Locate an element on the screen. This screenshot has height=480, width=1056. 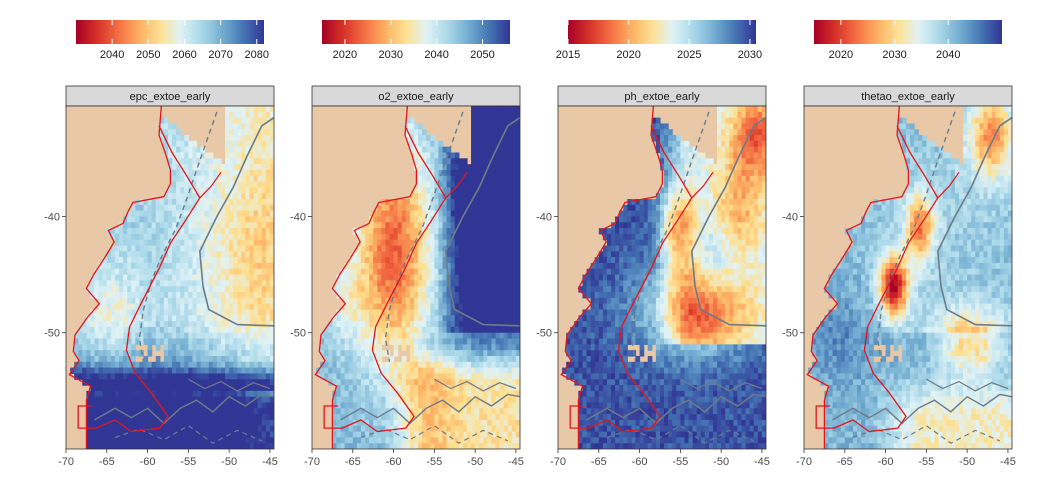
panel-title: epc_extoe_early is located at coordinates (170, 97).